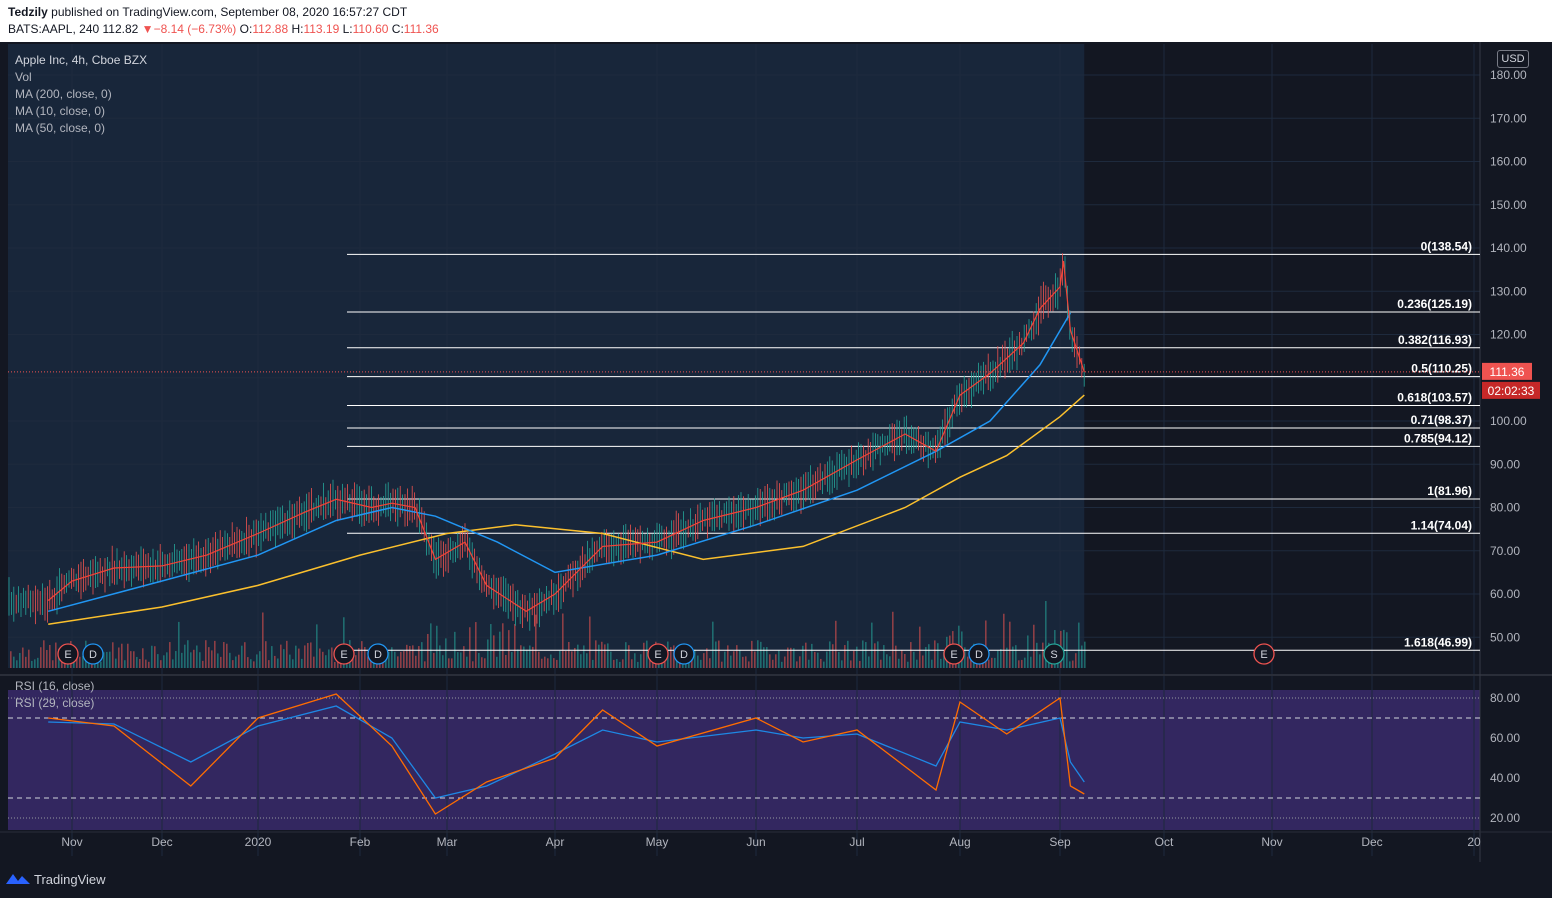  Describe the element at coordinates (856, 842) in the screenshot. I see `time-tick-label: Jul` at that location.